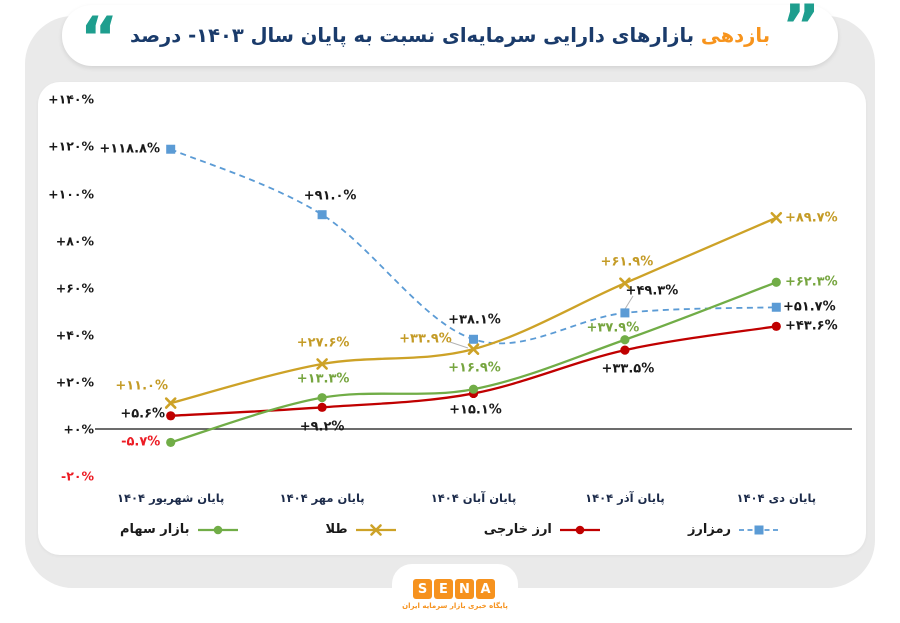 The image size is (900, 623). Describe the element at coordinates (99, 37) in the screenshot. I see `open-quote-icon: “` at that location.